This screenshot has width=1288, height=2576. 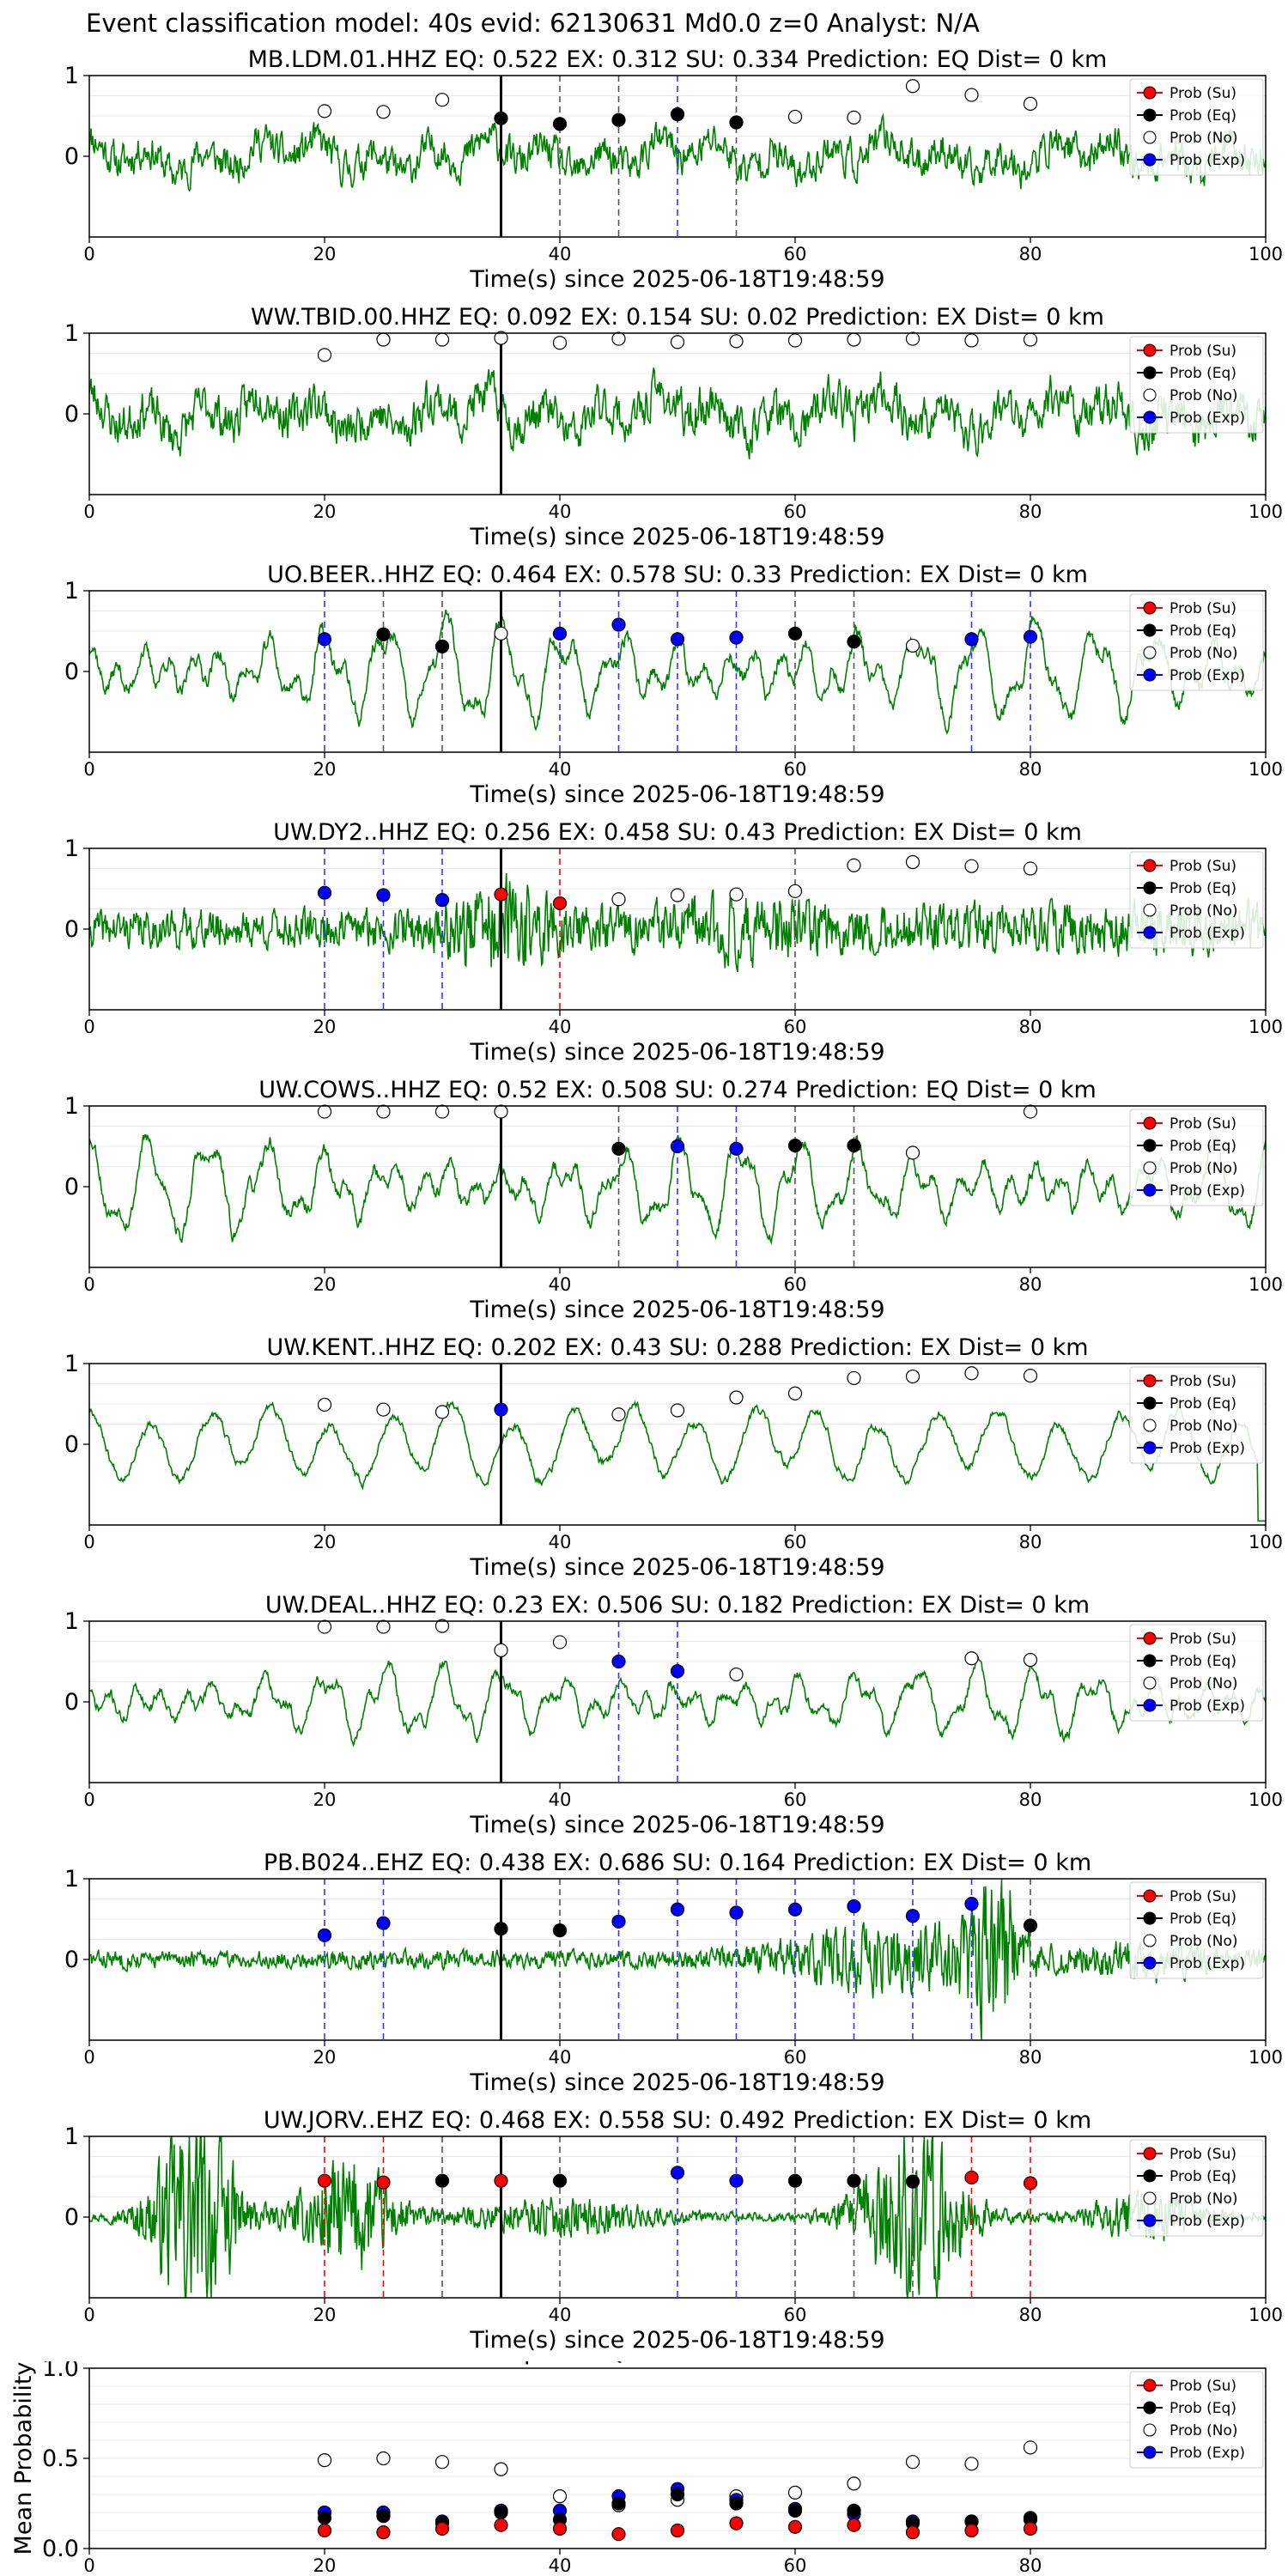 I want to click on y-tick-label: 0, so click(x=71, y=1187).